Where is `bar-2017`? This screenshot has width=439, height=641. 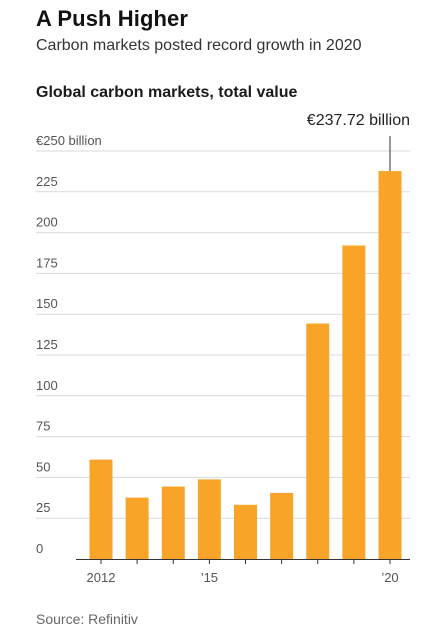
bar-2017 is located at coordinates (282, 525).